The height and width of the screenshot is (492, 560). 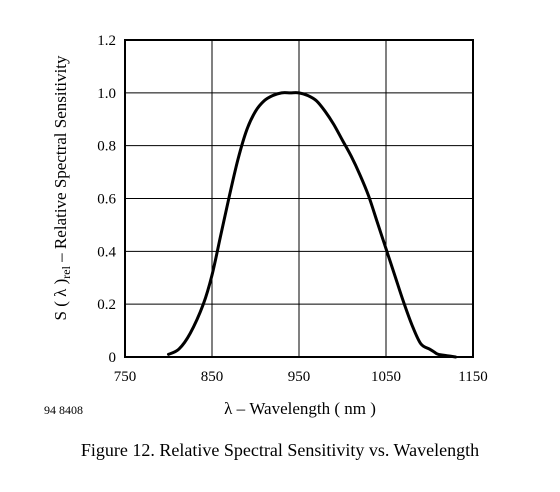 I want to click on x-tick-label: 1050, so click(x=386, y=377).